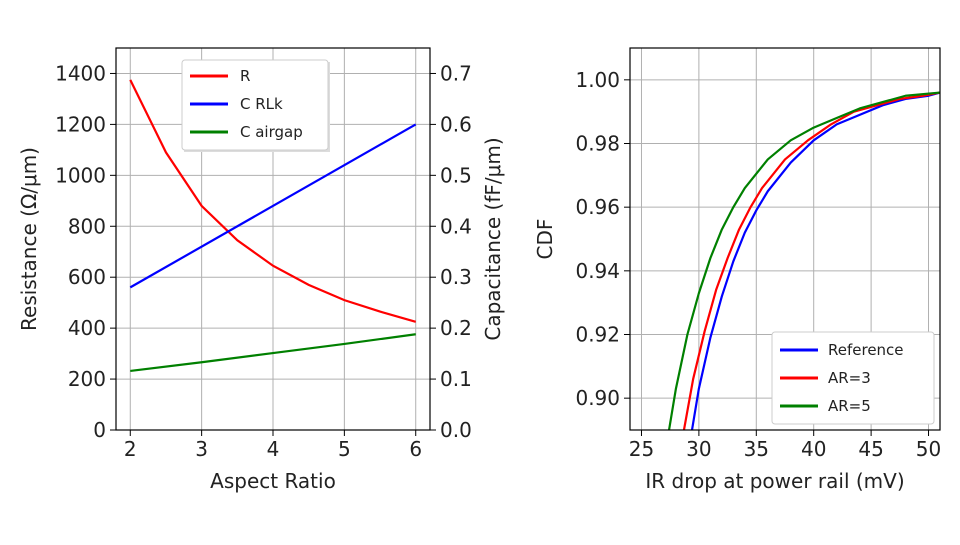 The image size is (960, 545). I want to click on x-tick-label: 50, so click(928, 449).